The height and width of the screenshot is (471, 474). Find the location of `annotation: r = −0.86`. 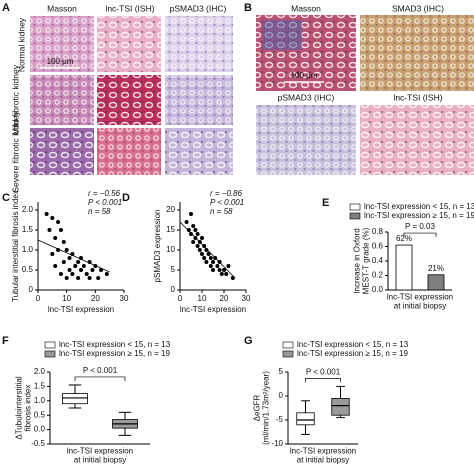

annotation: r = −0.86 is located at coordinates (226, 193).